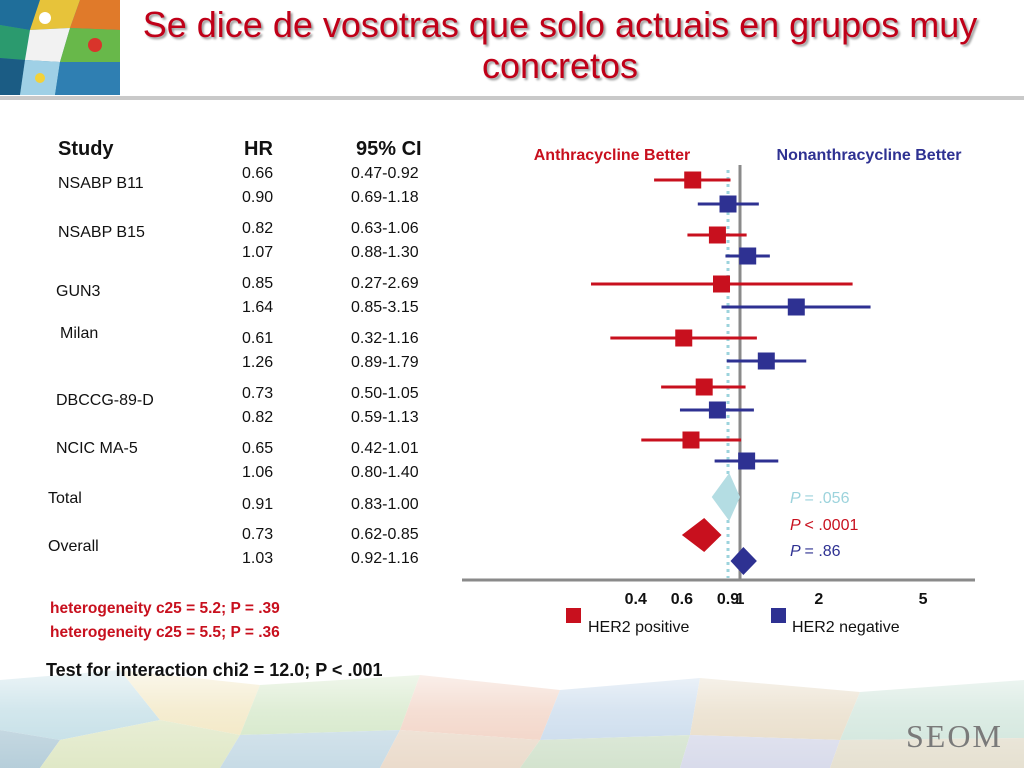 The height and width of the screenshot is (768, 1024). What do you see at coordinates (385, 338) in the screenshot?
I see `ci-value: 0.32-1.16` at bounding box center [385, 338].